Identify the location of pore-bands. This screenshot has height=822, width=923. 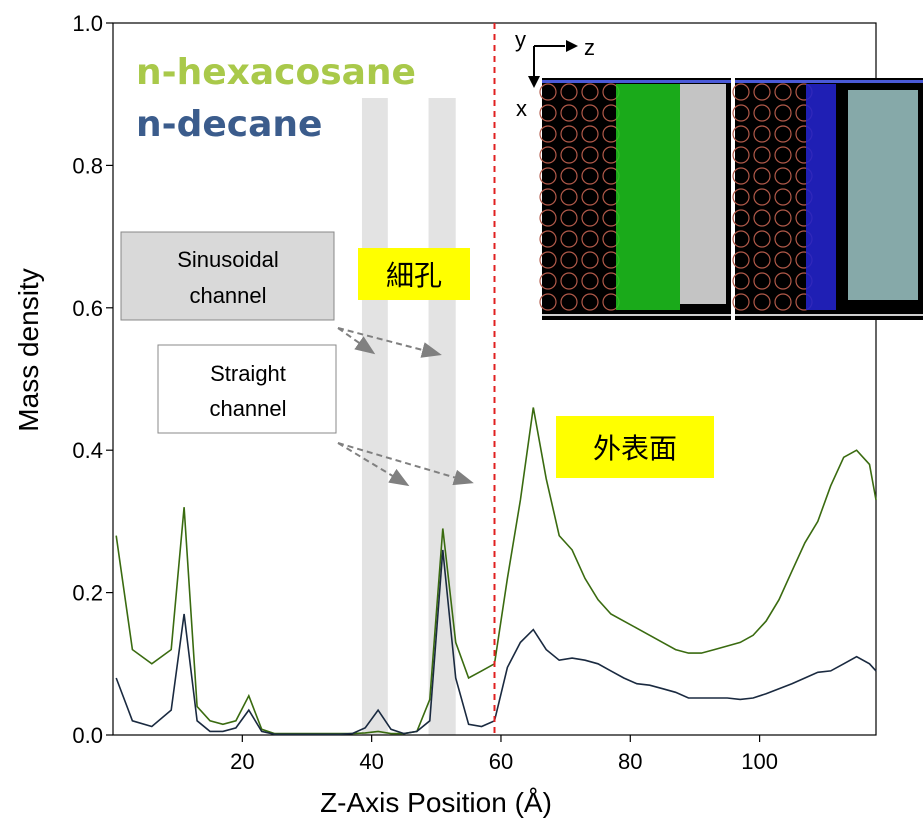
(408, 416).